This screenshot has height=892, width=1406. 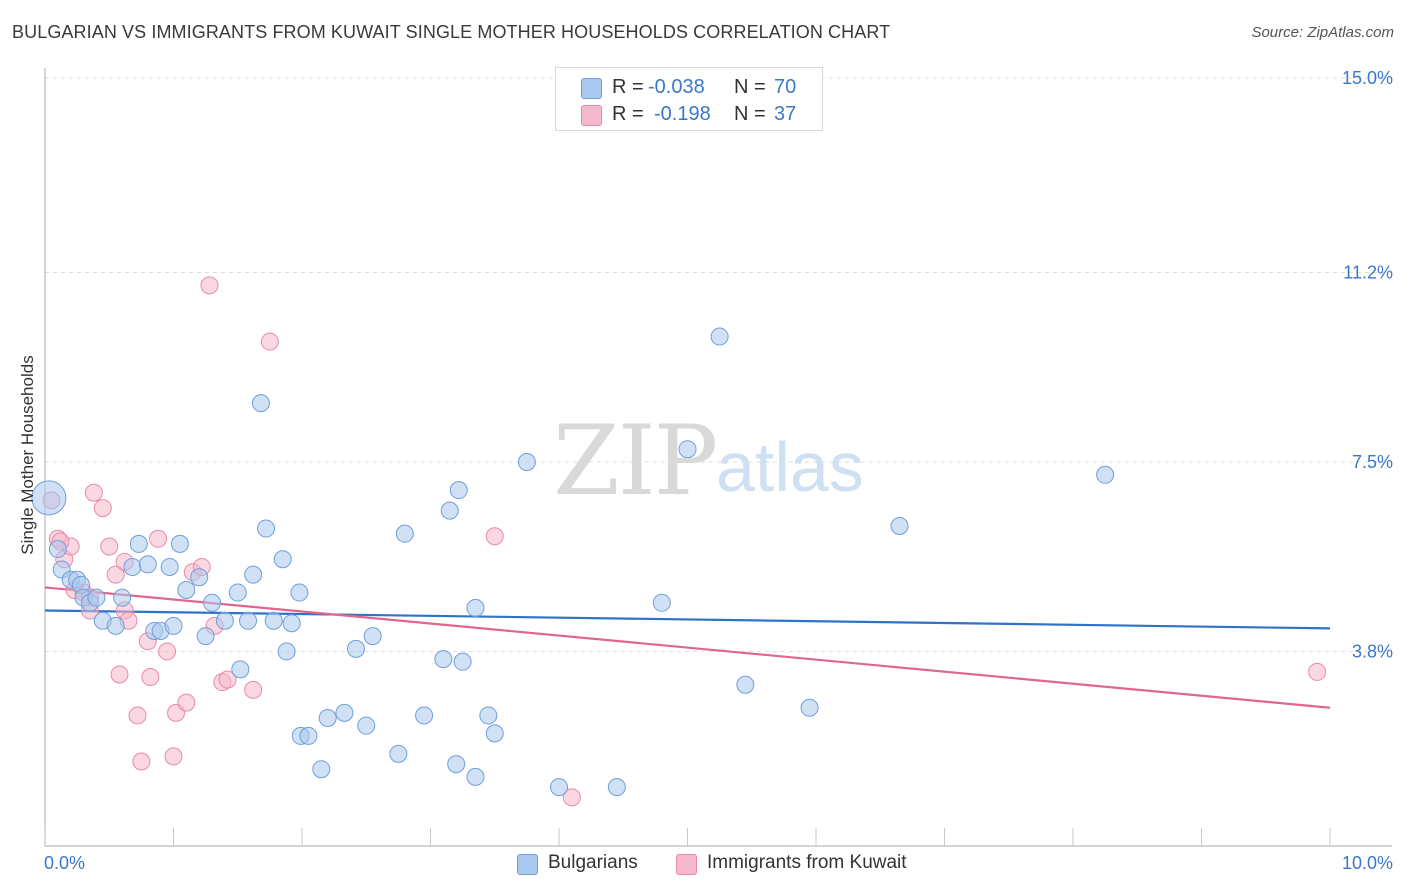 I want to click on y-axis-label: Single Mother Households, so click(x=27, y=455).